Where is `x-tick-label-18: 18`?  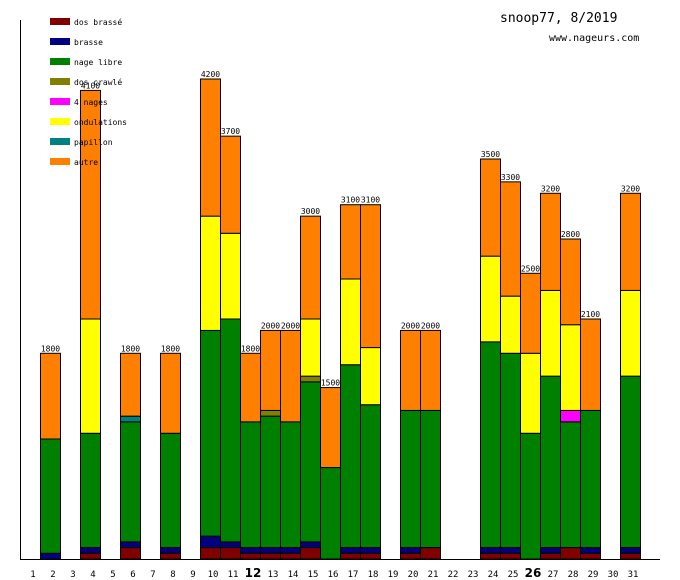
x-tick-label-18: 18 is located at coordinates (373, 575).